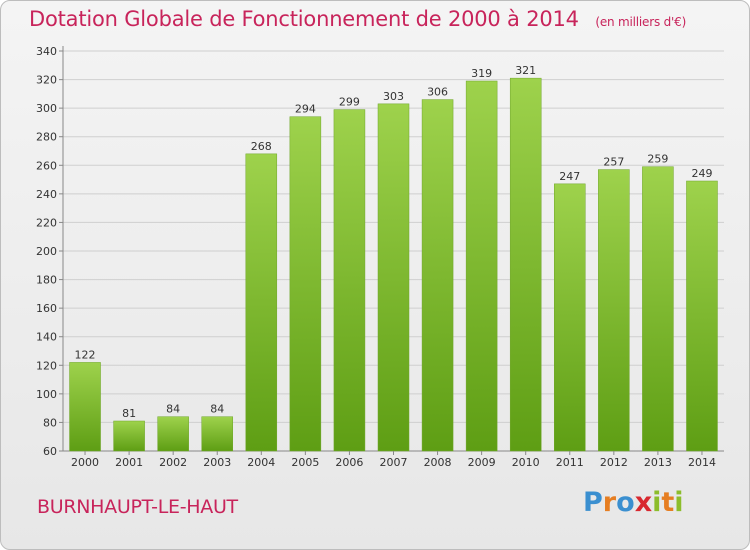 The width and height of the screenshot is (750, 550). I want to click on data-label: 247, so click(569, 176).